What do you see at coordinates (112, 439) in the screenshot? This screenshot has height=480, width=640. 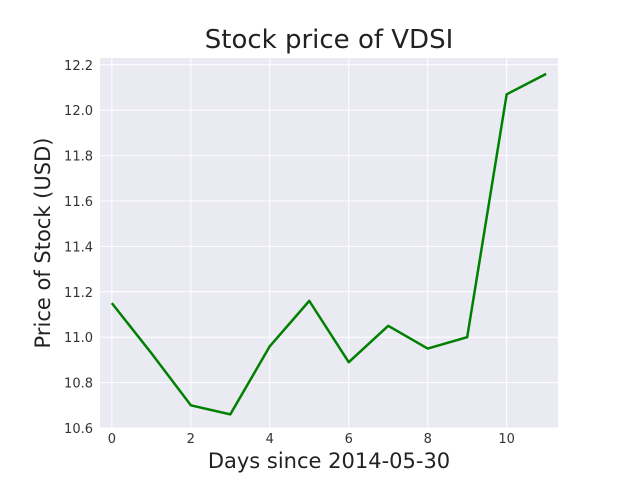 I see `x-tick-label: 0` at bounding box center [112, 439].